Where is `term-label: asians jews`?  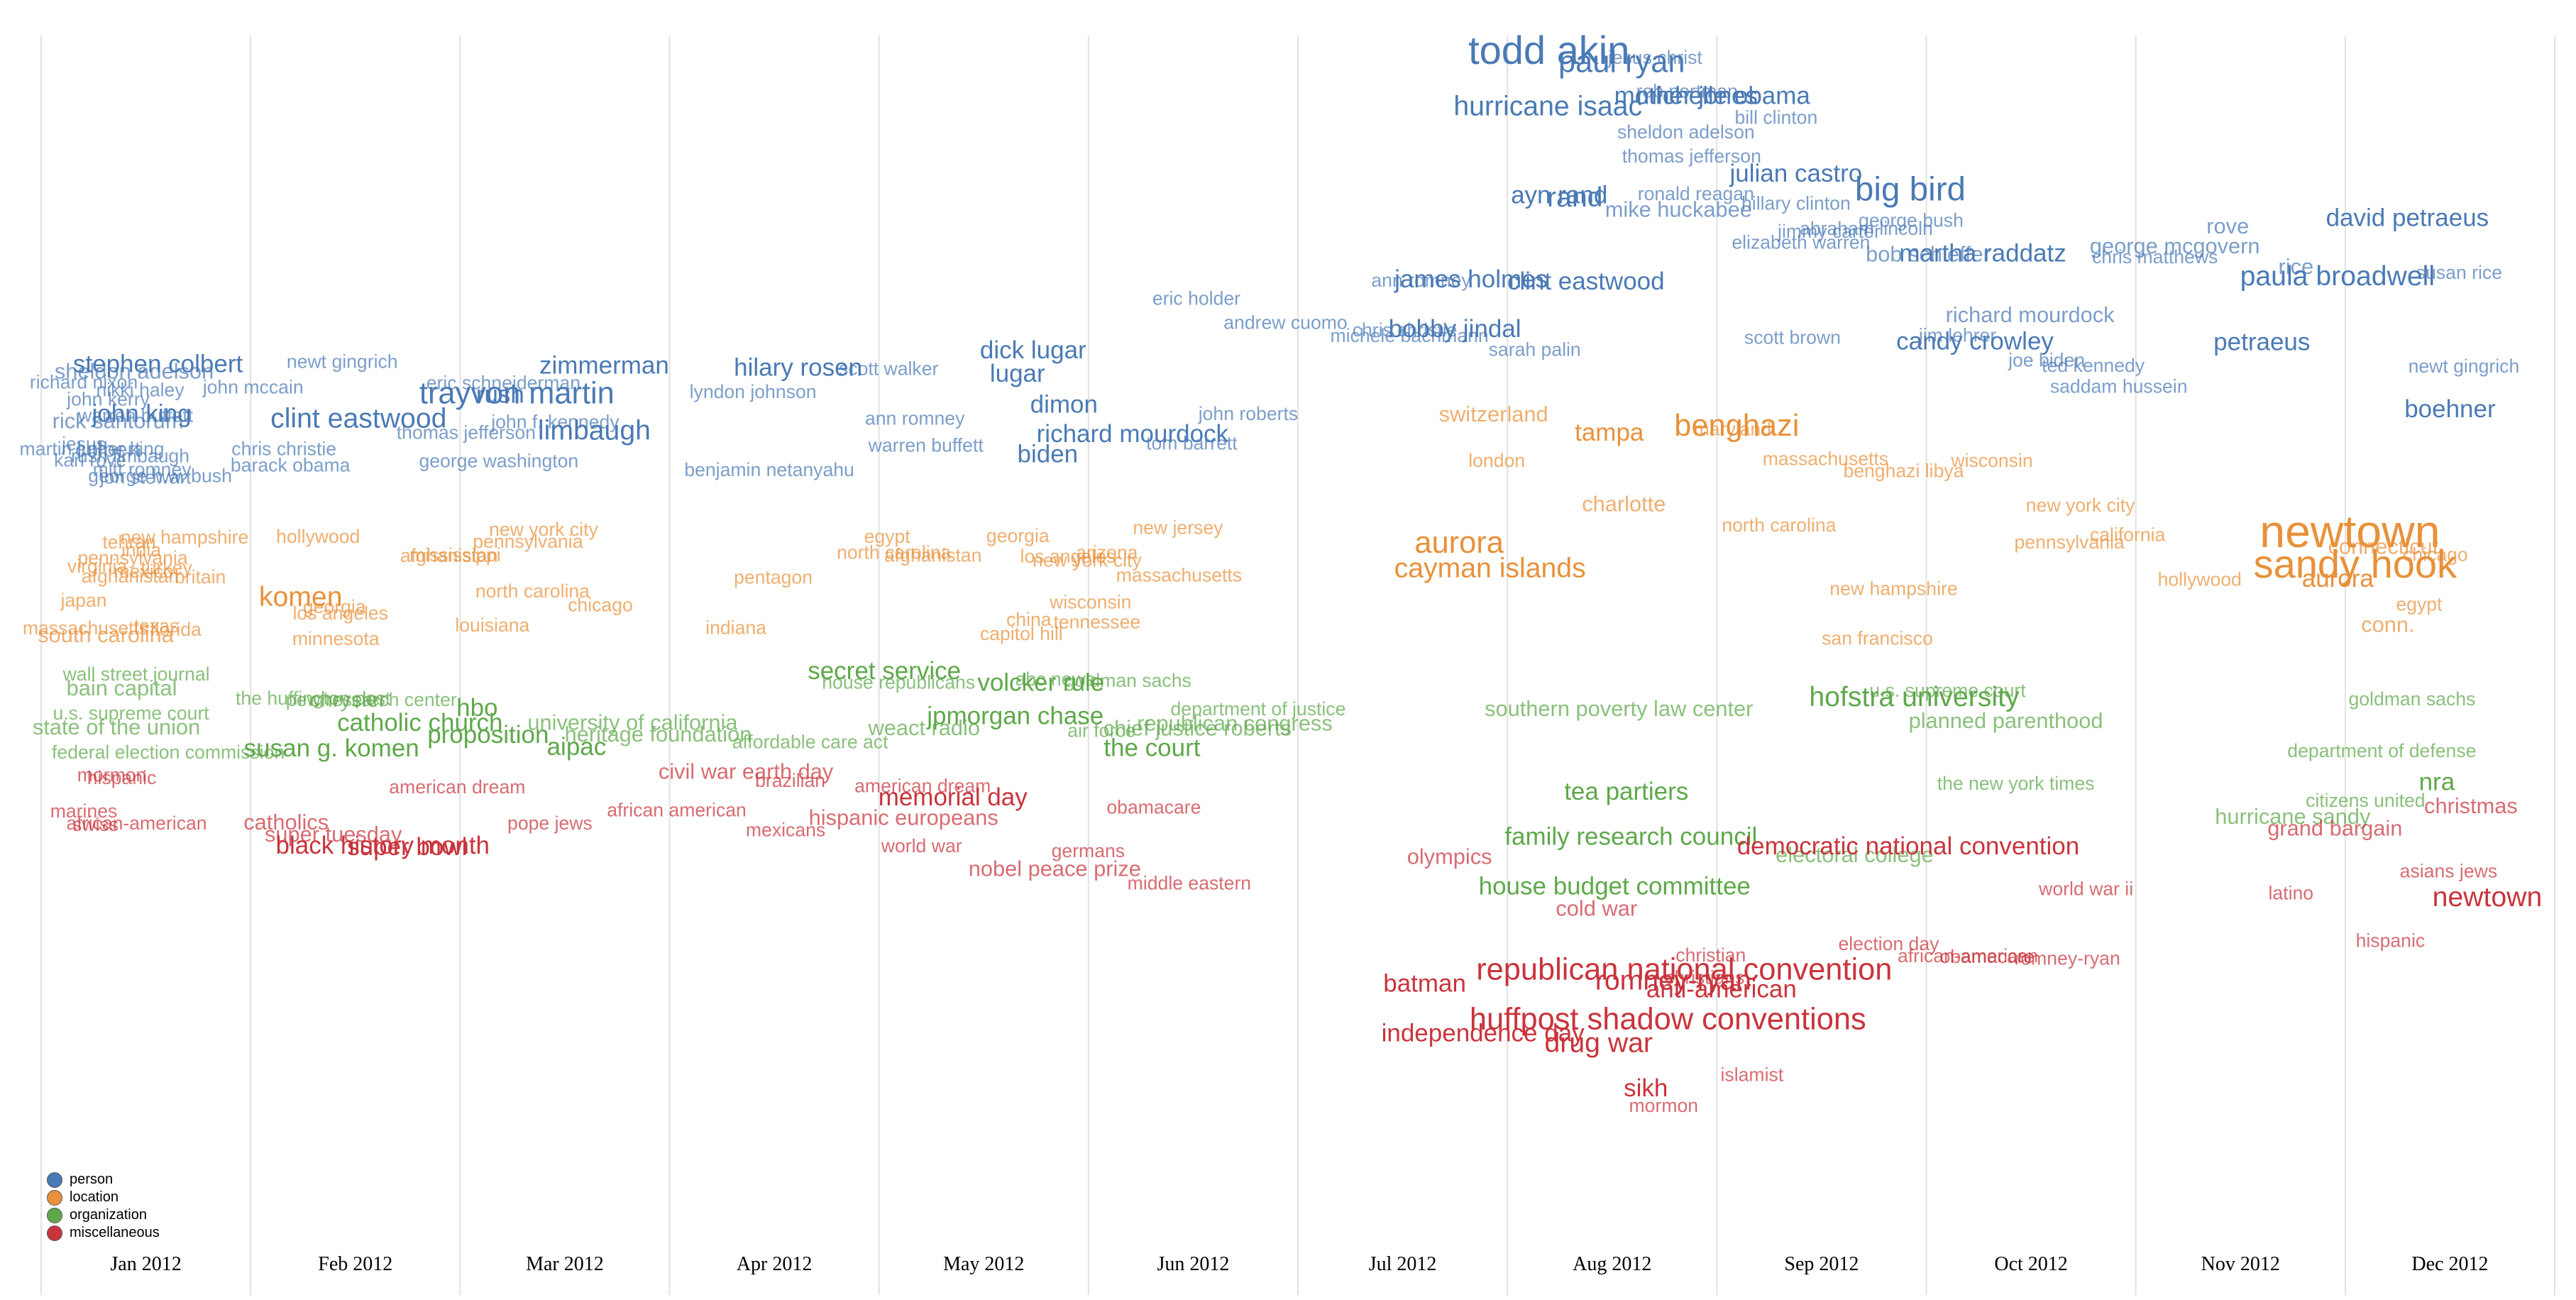
term-label: asians jews is located at coordinates (2448, 872).